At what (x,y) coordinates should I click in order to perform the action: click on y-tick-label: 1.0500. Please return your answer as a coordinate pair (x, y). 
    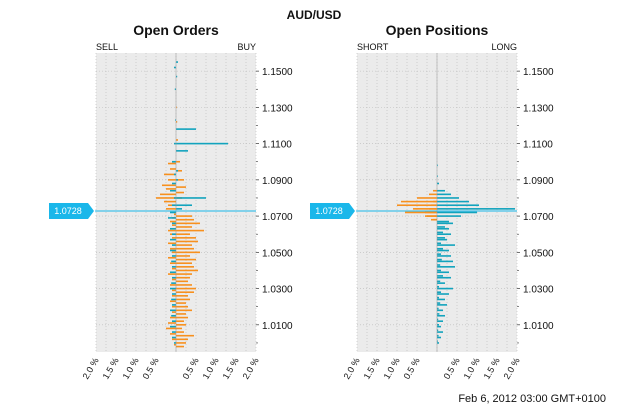
    Looking at the image, I should click on (277, 253).